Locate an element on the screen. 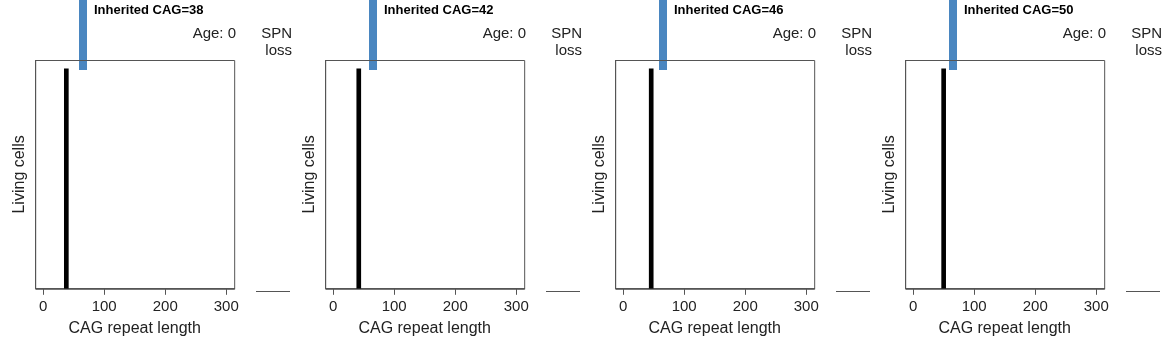 This screenshot has height=350, width=1170. chart-title: Inherited CAG=42 is located at coordinates (439, 9).